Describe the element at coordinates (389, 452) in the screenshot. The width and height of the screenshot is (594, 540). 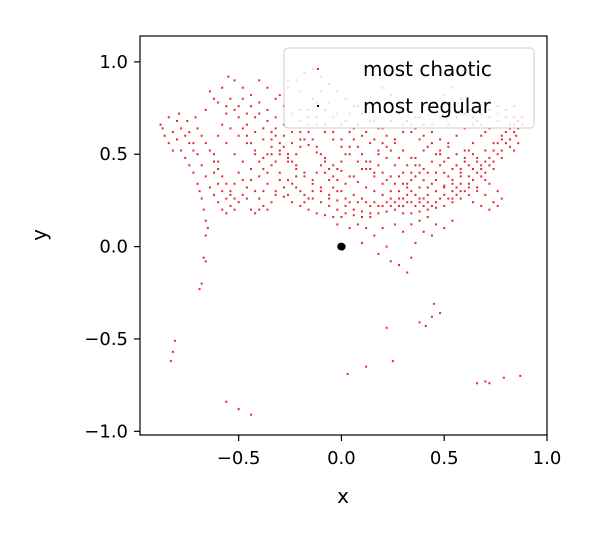
I see `x-axis-ticks: −0.5 0.0 0.5 1.0` at that location.